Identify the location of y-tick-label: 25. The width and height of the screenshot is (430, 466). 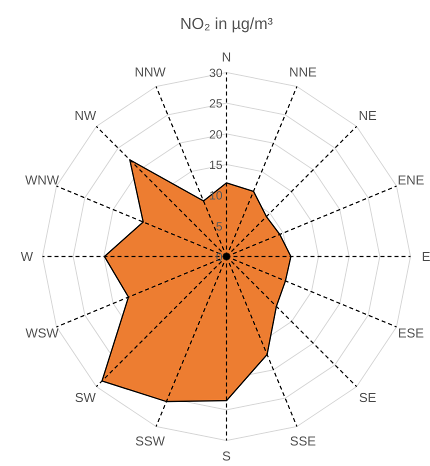
(216, 103).